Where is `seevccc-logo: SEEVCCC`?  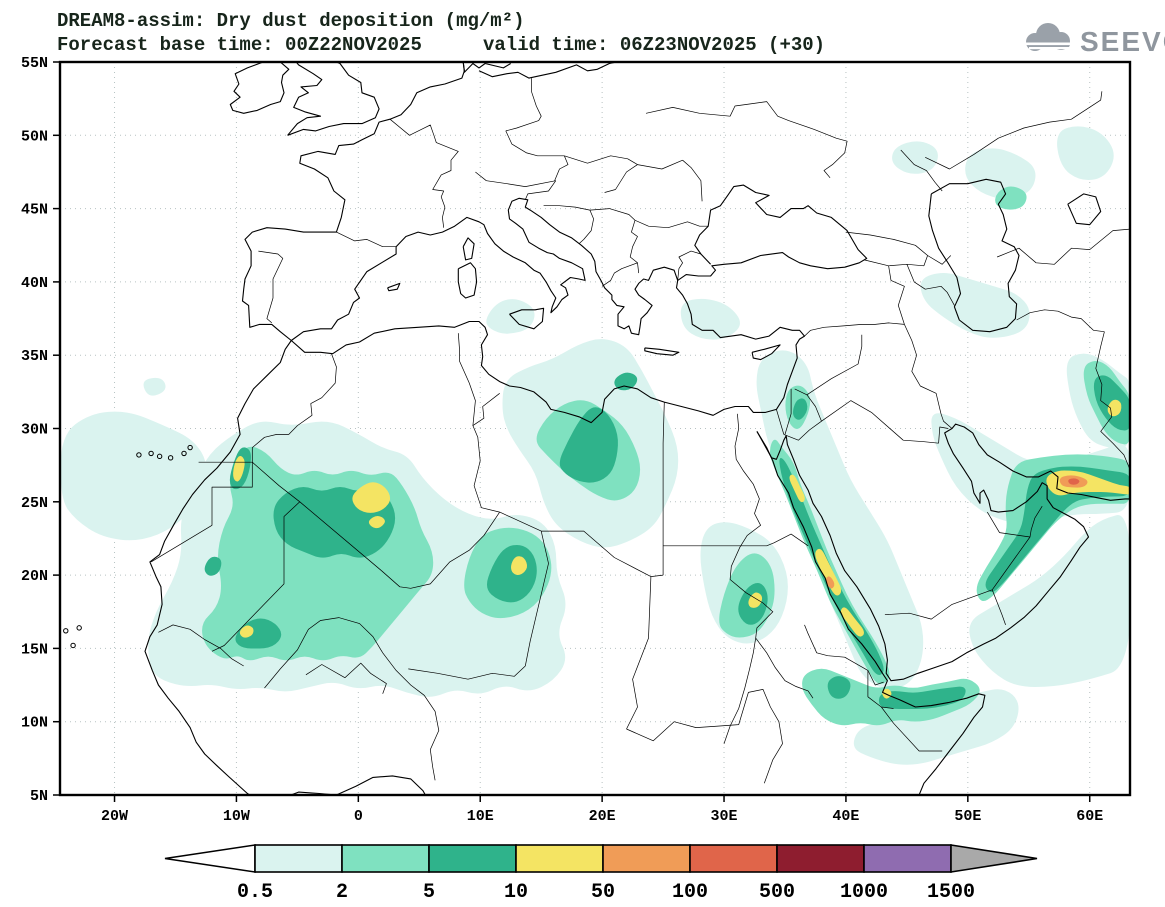 seevccc-logo: SEEVCCC is located at coordinates (1094, 40).